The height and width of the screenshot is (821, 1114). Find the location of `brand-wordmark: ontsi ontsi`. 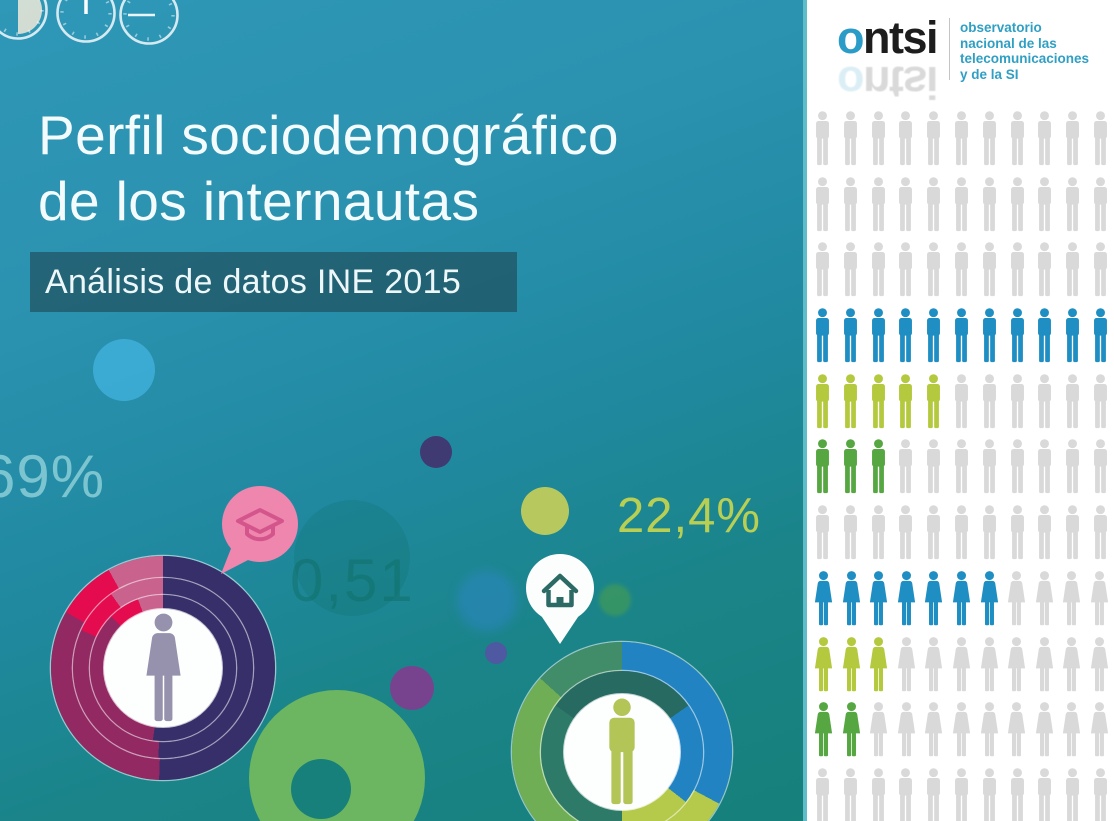

brand-wordmark: ontsi ontsi is located at coordinates (888, 61).